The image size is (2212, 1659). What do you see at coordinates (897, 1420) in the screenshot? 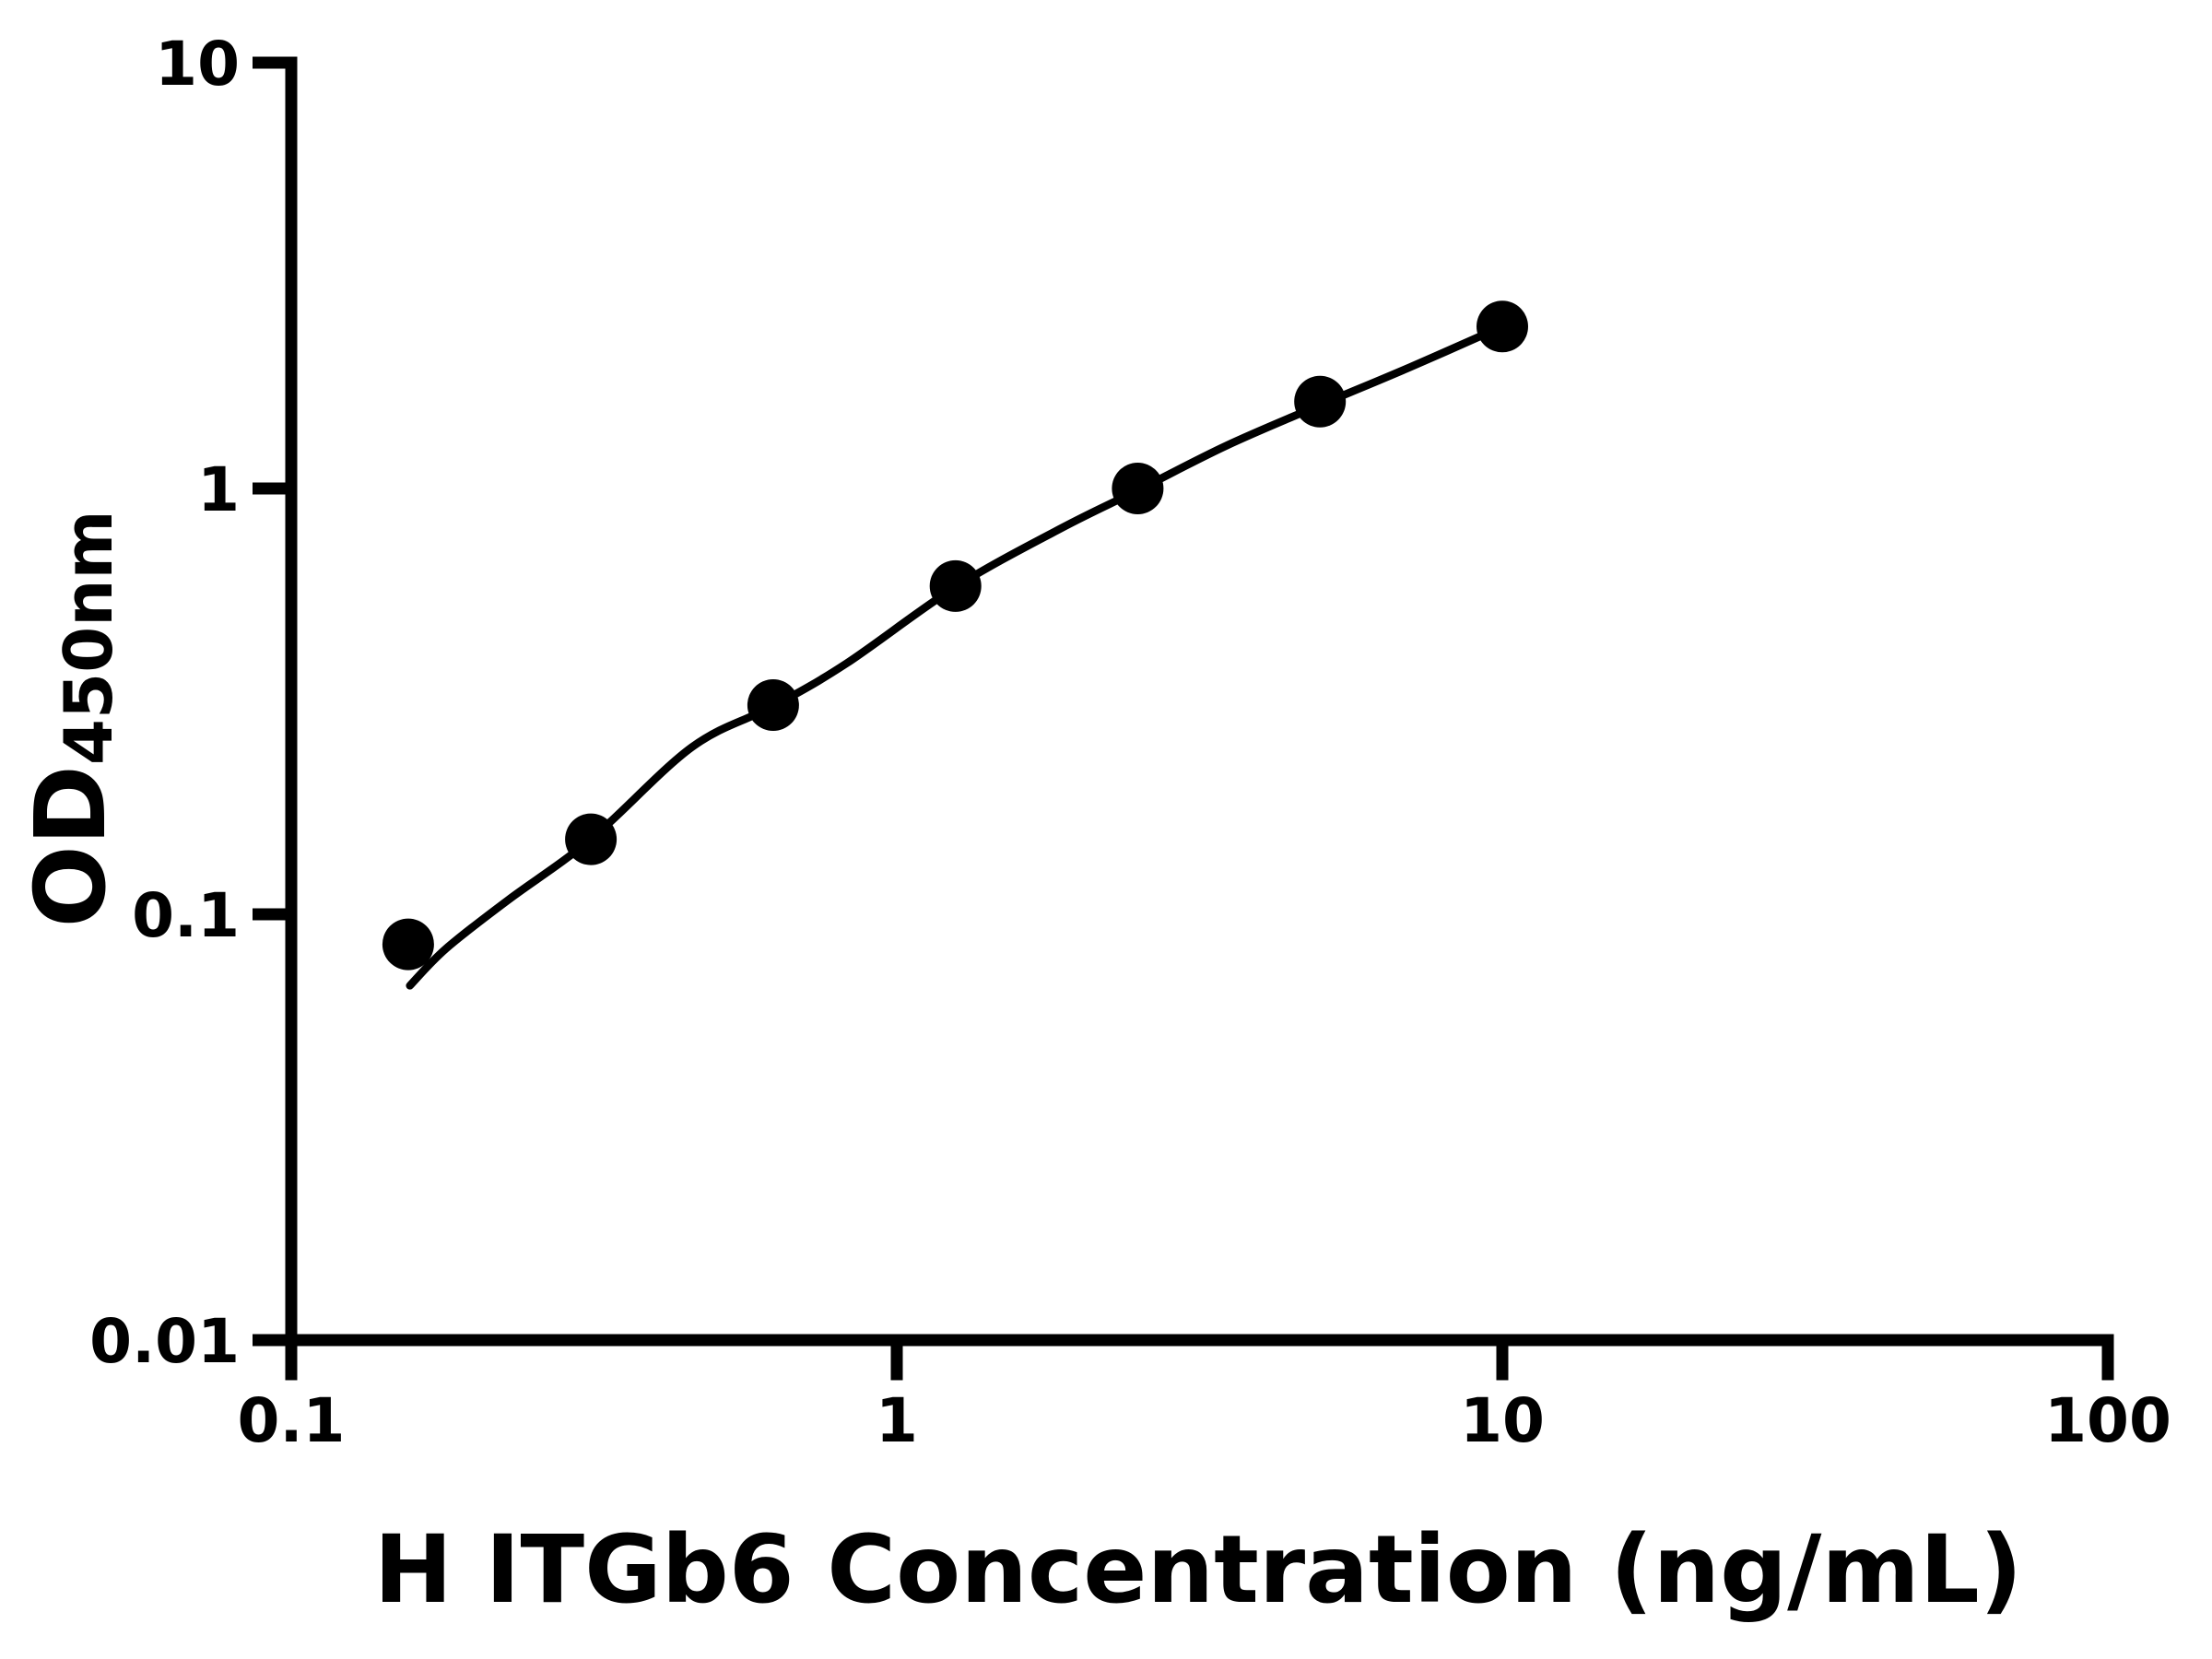
I see `x-tick-label-1: 1` at bounding box center [897, 1420].